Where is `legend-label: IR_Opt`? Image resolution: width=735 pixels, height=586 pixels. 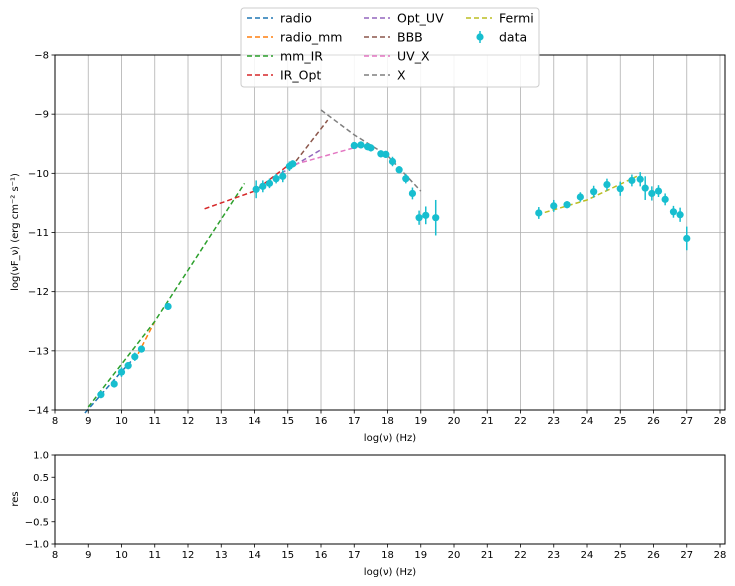 legend-label: IR_Opt is located at coordinates (300, 75).